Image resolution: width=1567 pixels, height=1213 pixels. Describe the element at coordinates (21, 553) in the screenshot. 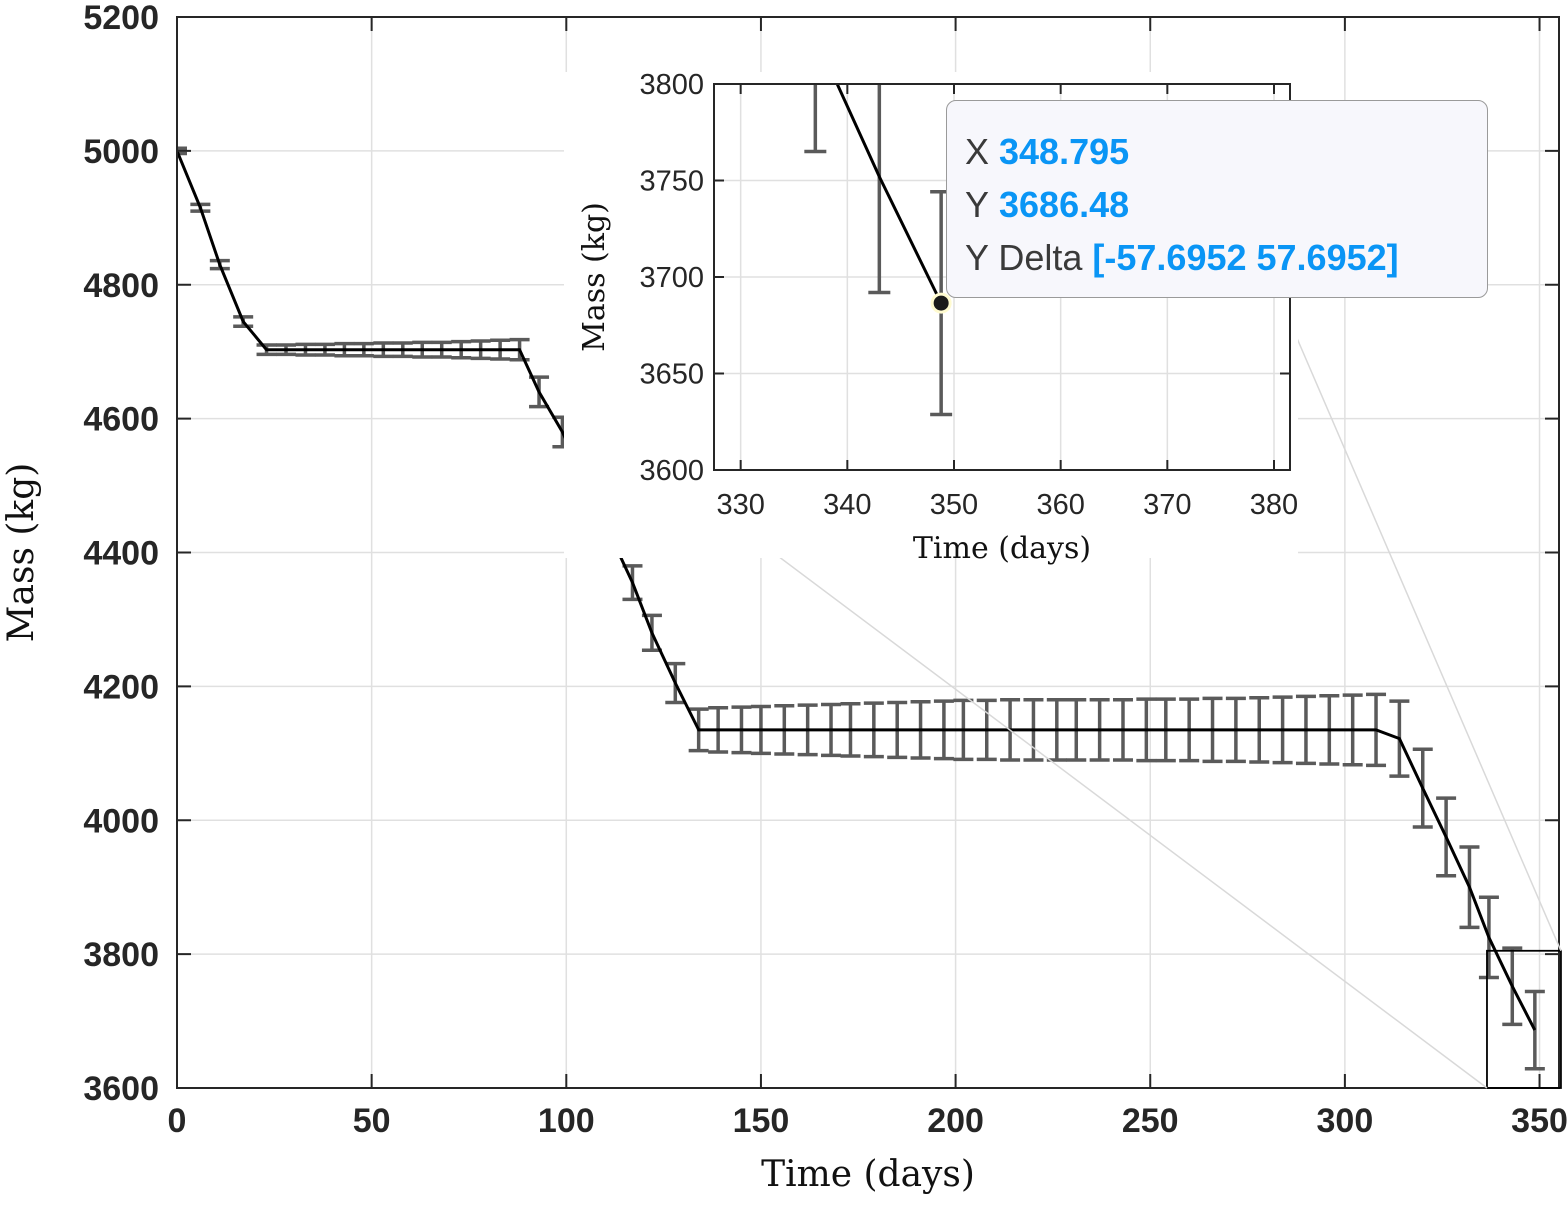

I see `main-y-axis-label: Mass (kg)` at that location.